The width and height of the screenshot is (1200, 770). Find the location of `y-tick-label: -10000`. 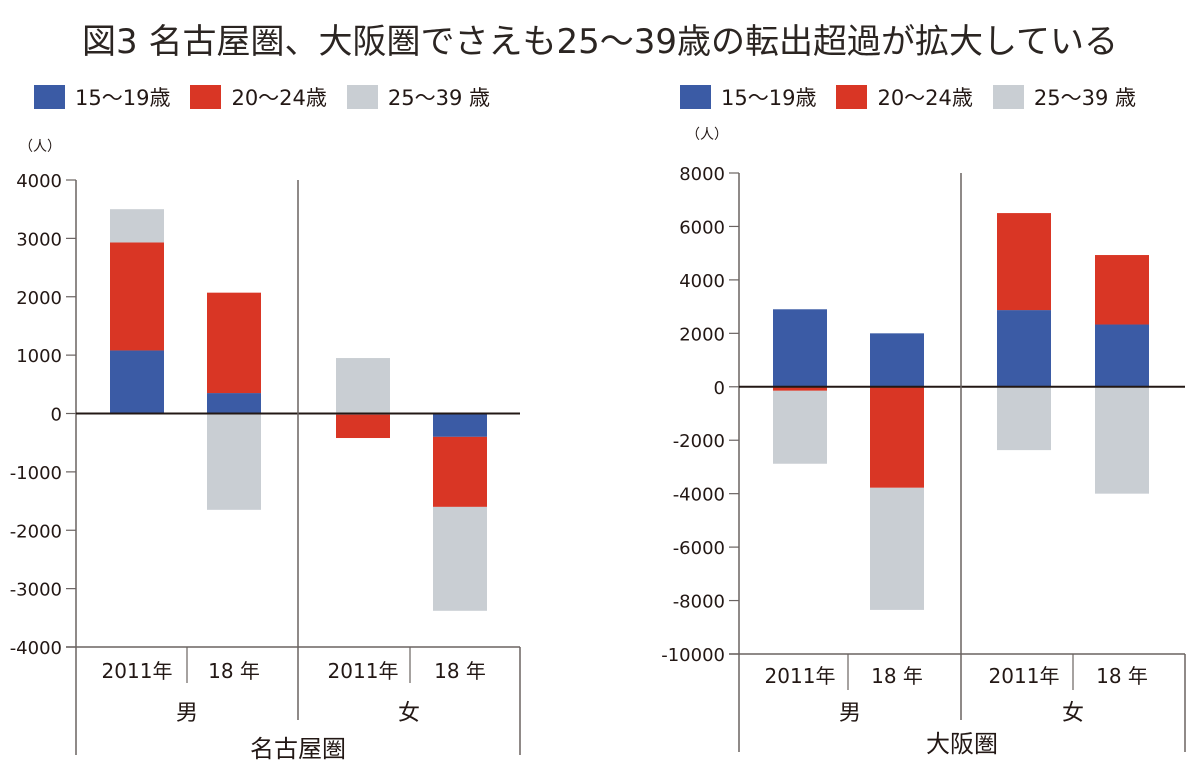

y-tick-label: -10000 is located at coordinates (693, 655).